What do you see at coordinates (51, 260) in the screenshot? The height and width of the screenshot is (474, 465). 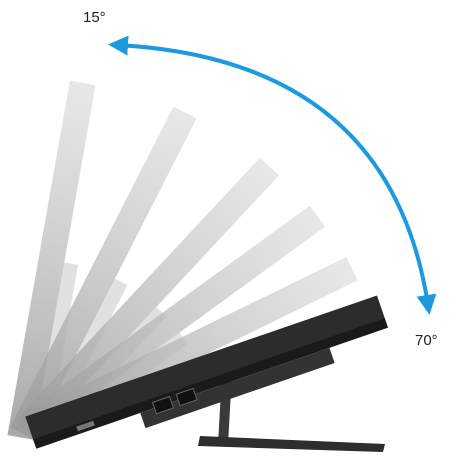 I see `ghost-panel` at bounding box center [51, 260].